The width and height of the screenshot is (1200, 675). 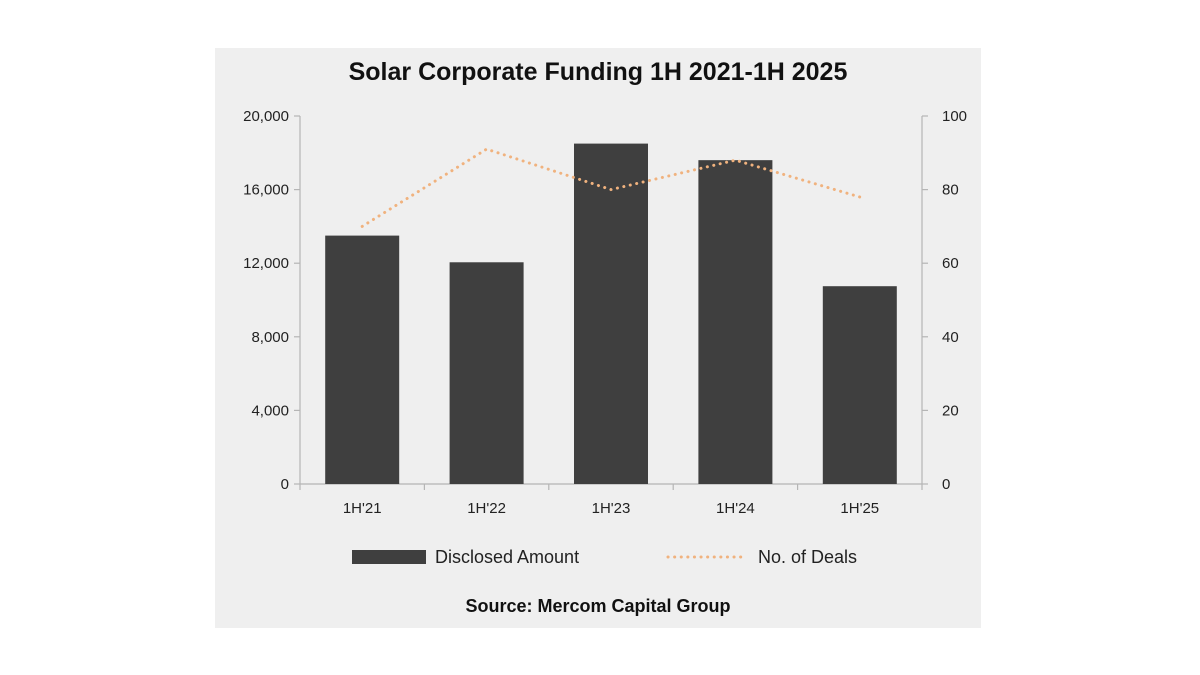 I want to click on left-y-tick-label: 4,000, so click(x=270, y=410).